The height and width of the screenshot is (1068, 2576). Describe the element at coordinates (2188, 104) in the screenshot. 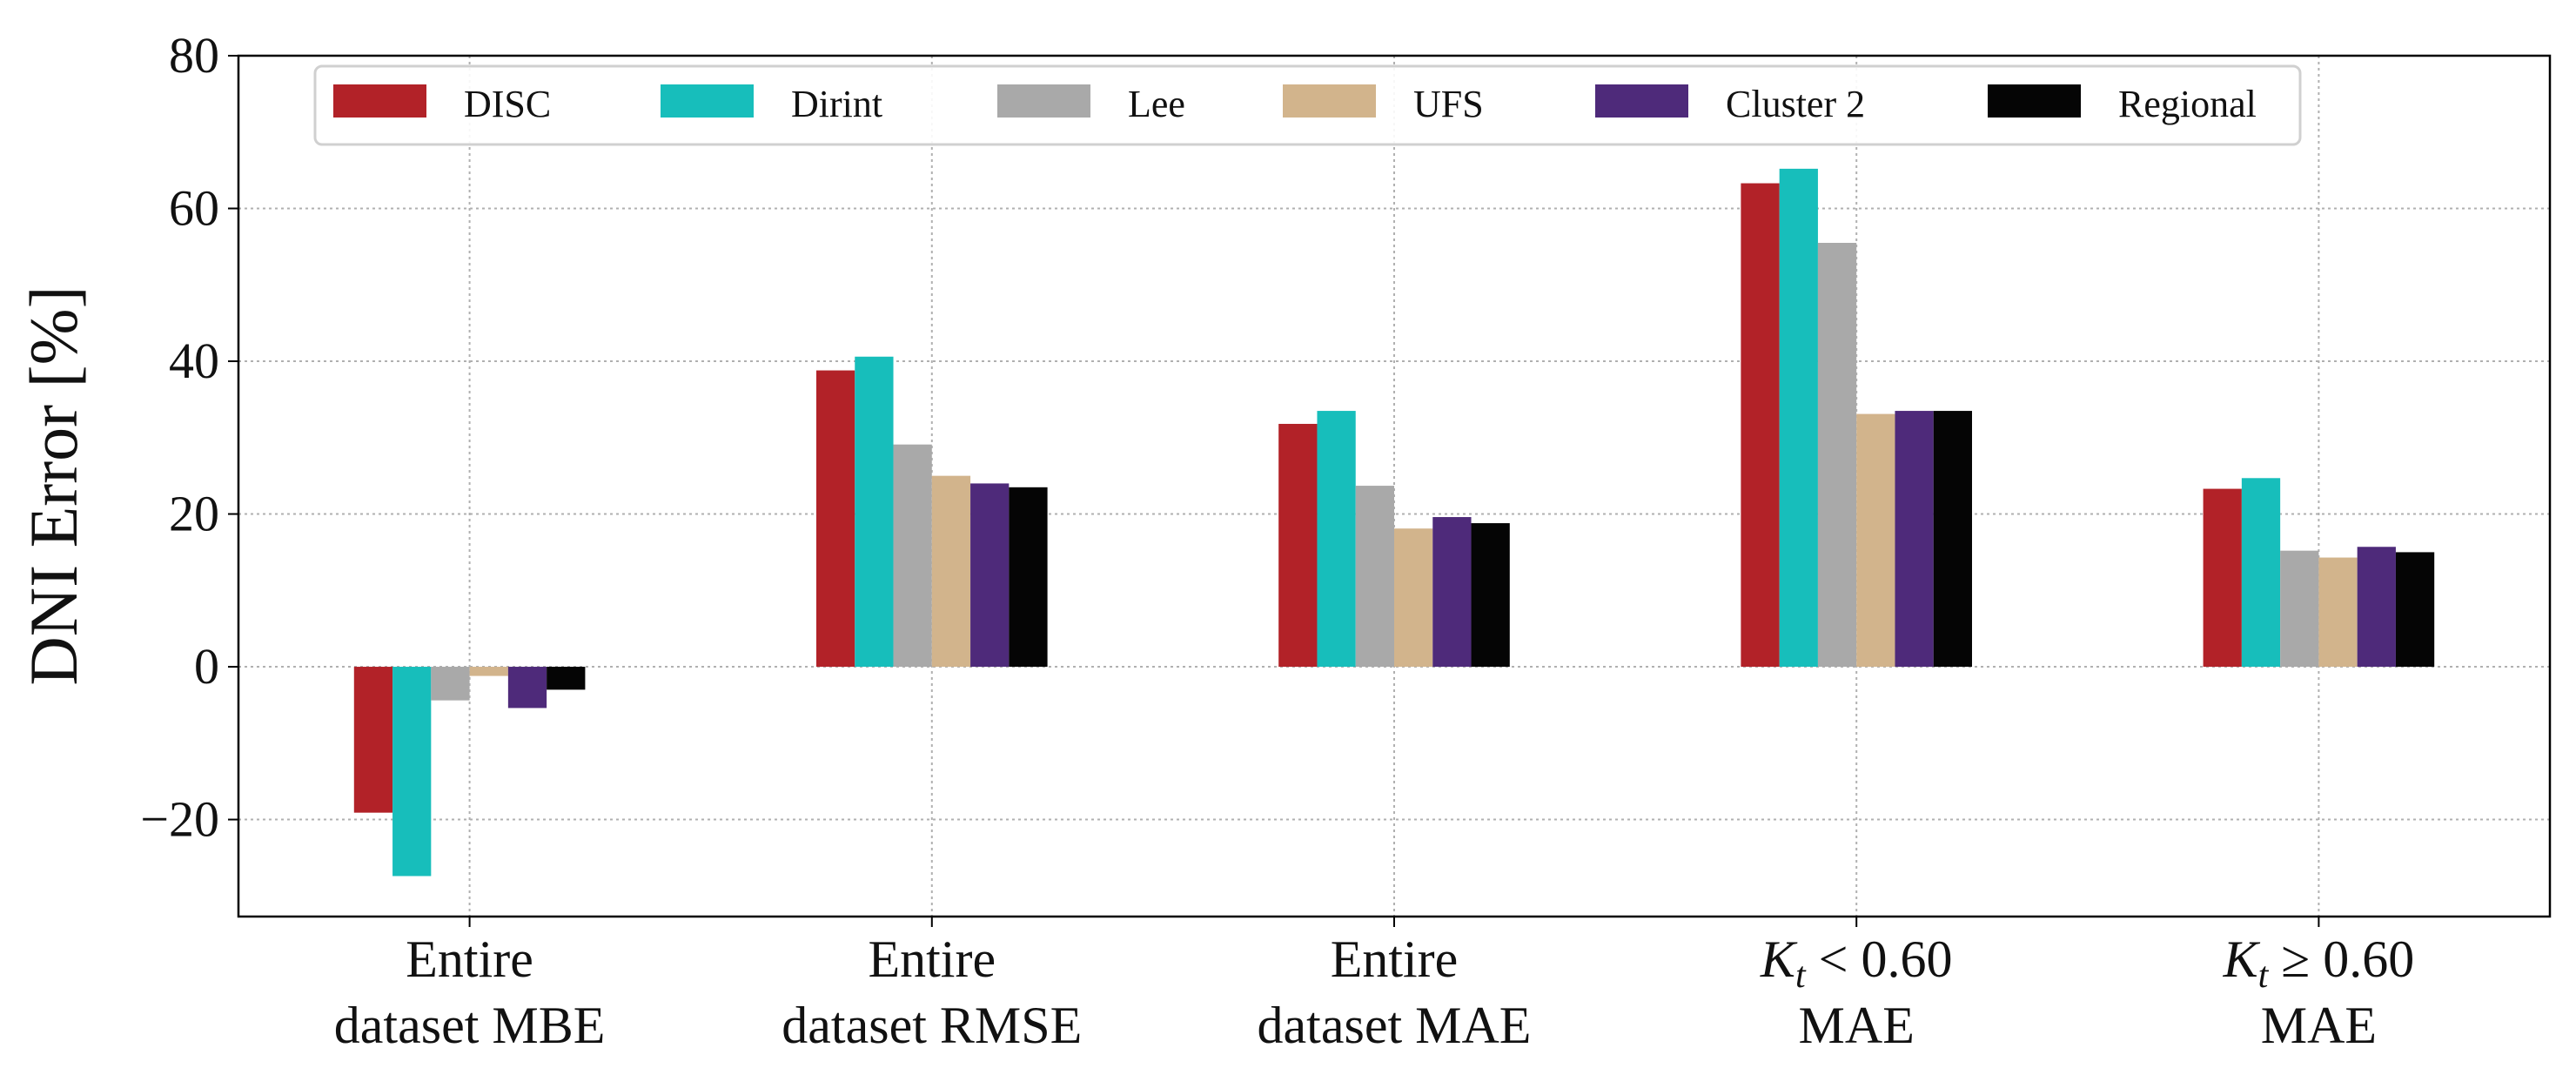

I see `legend-label: Regional` at that location.